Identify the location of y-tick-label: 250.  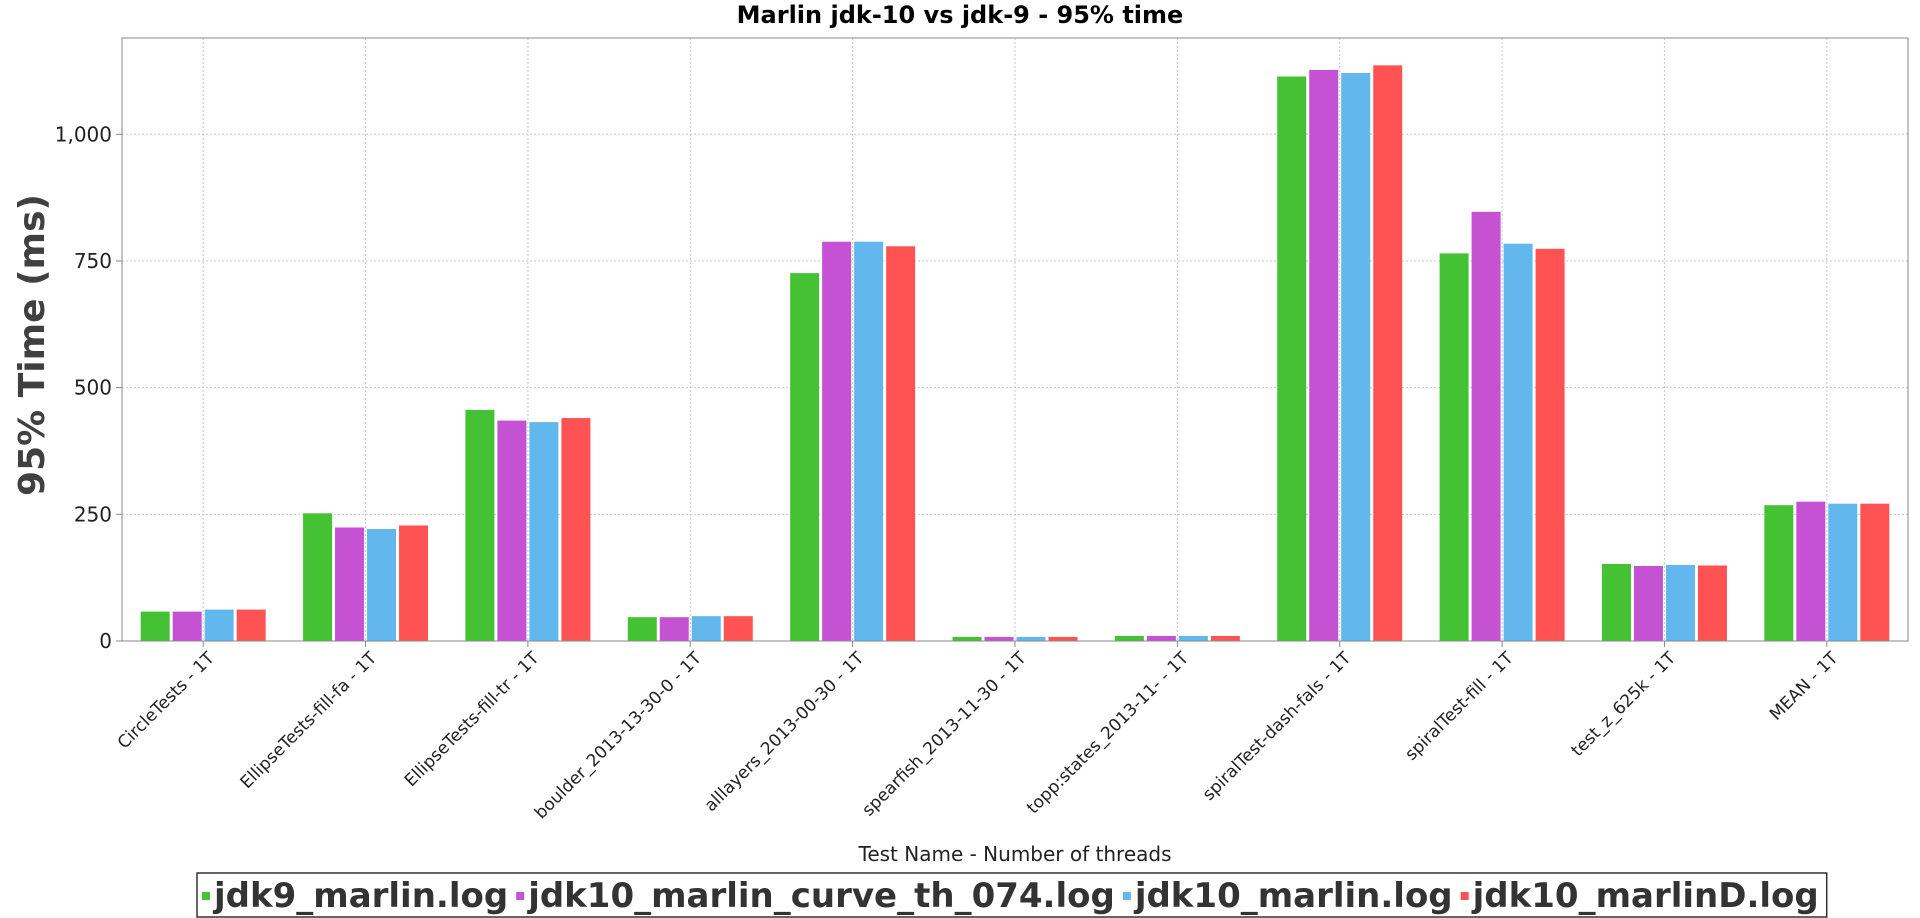
(93, 514).